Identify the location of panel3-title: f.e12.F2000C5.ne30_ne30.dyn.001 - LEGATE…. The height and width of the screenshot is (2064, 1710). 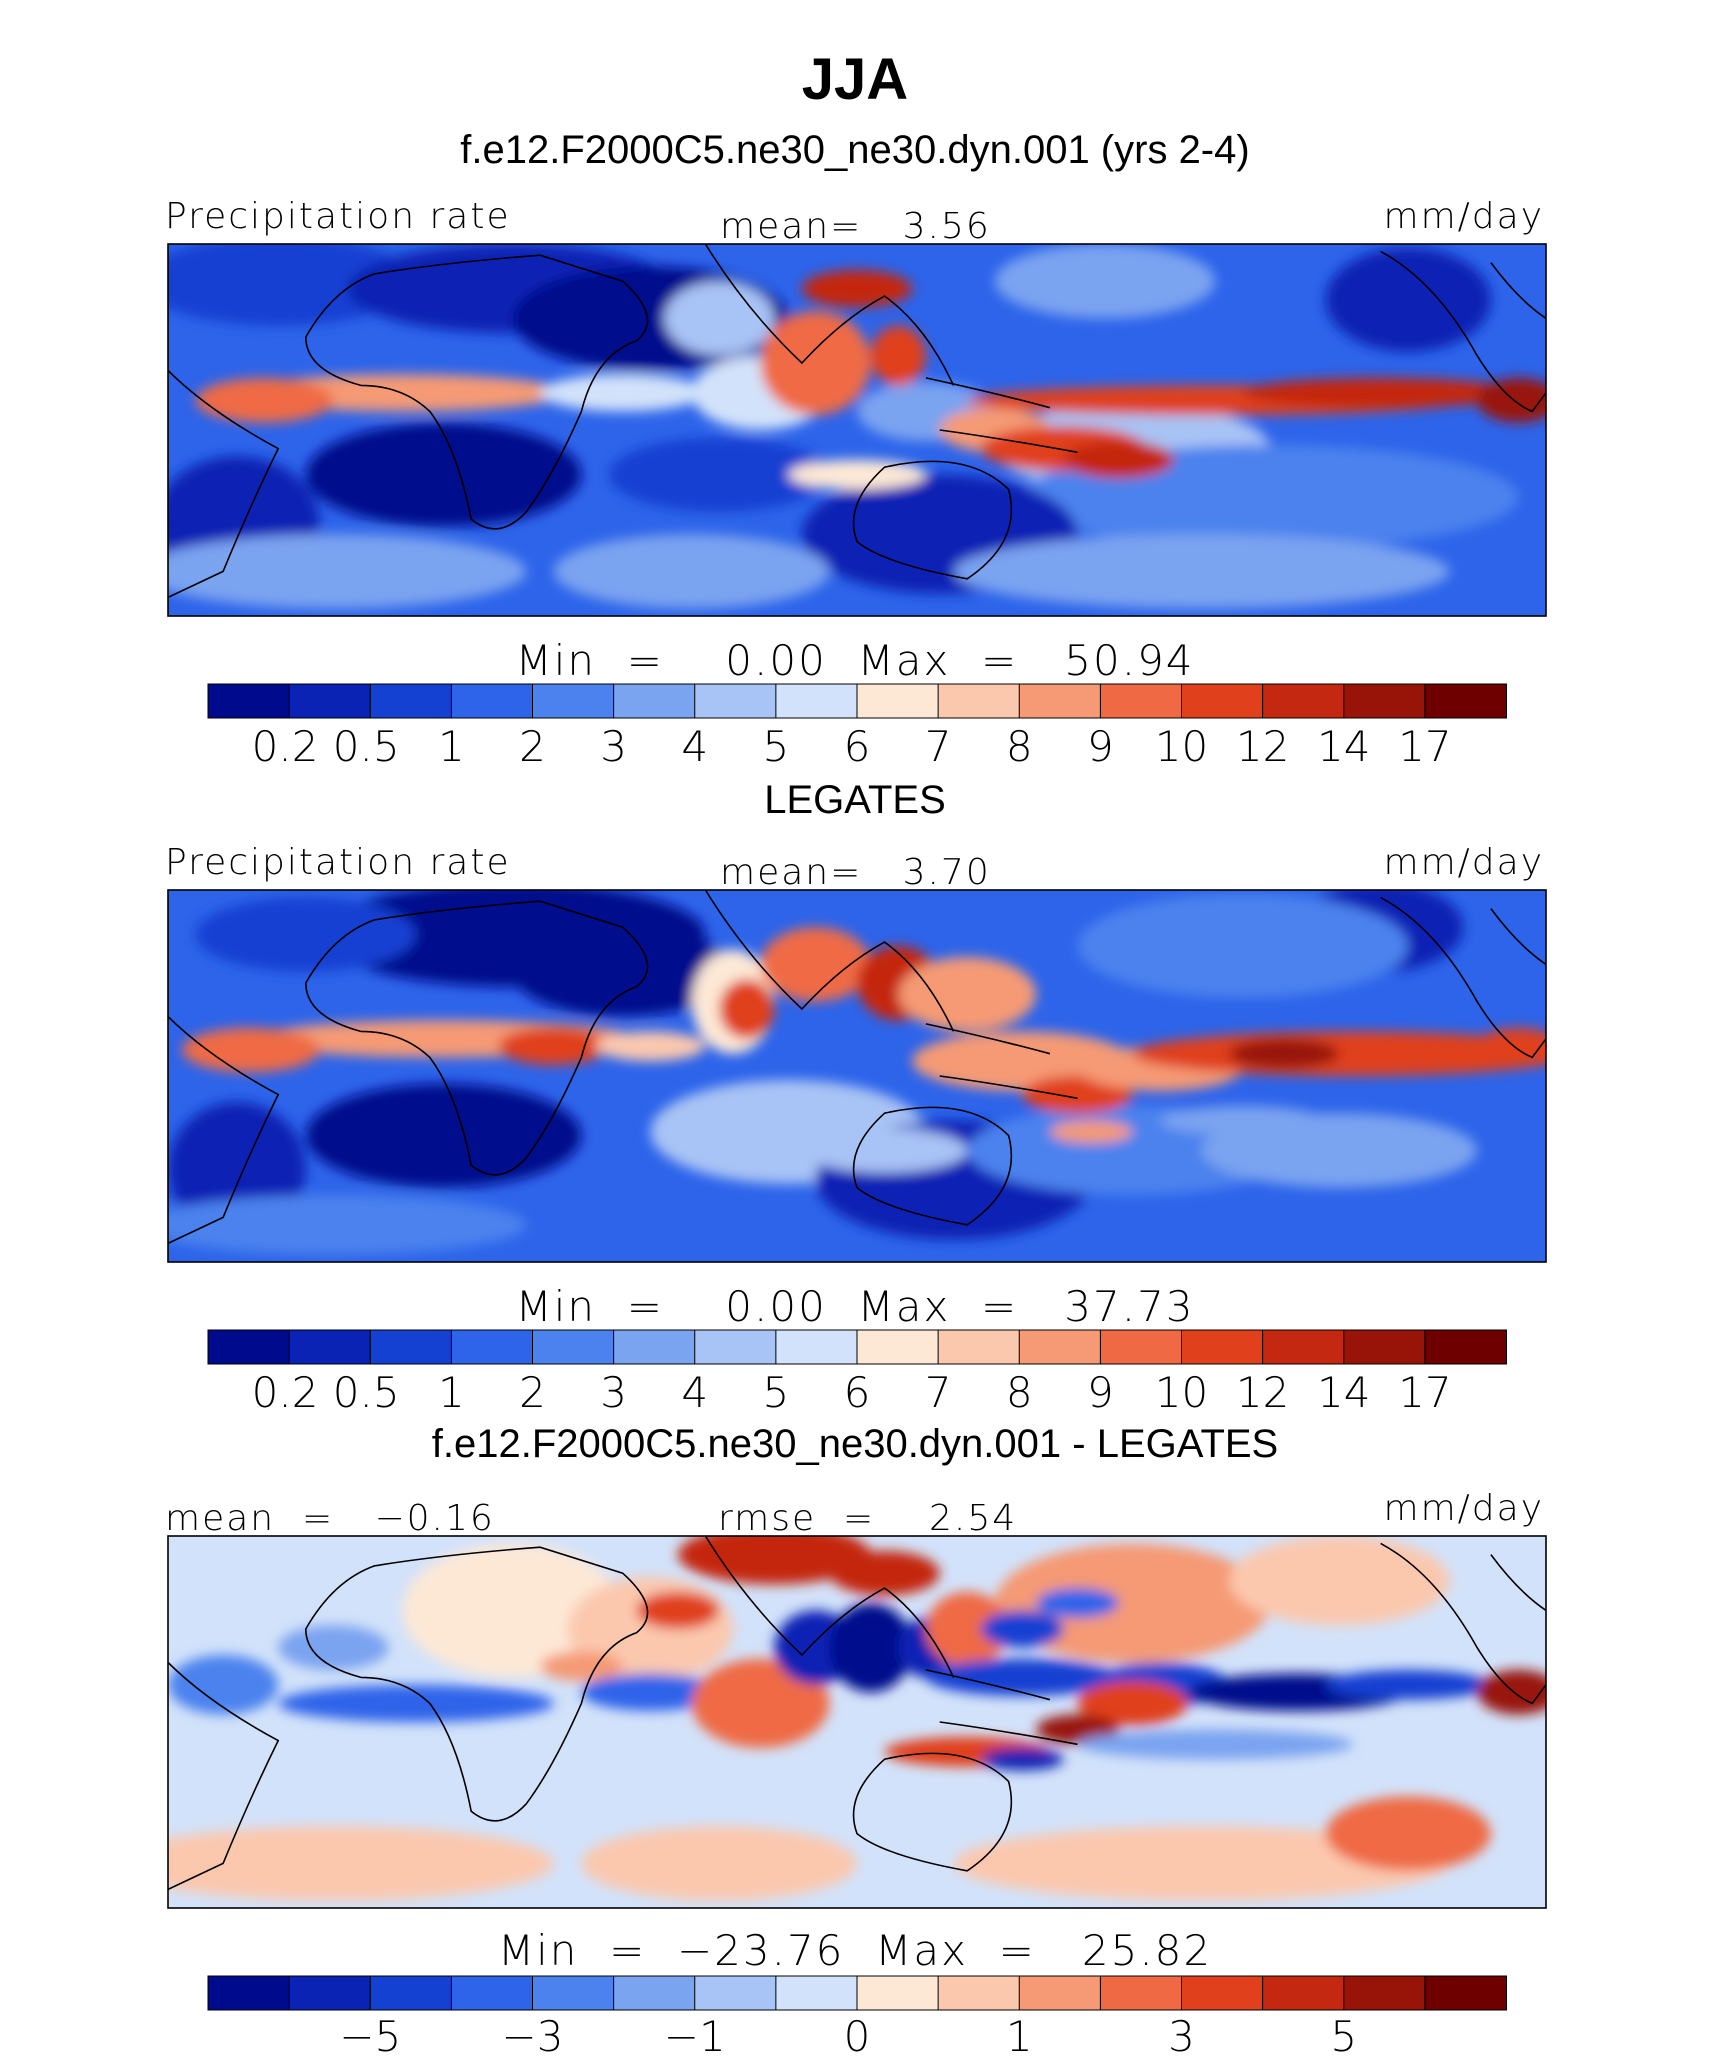
(855, 1444).